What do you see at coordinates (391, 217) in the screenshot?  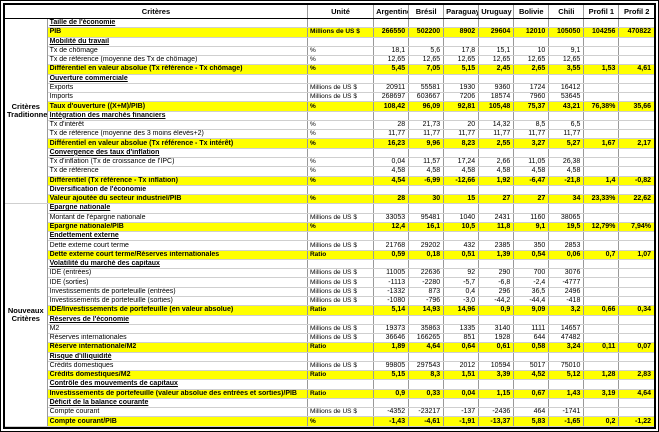 I see `value-cell: 33053` at bounding box center [391, 217].